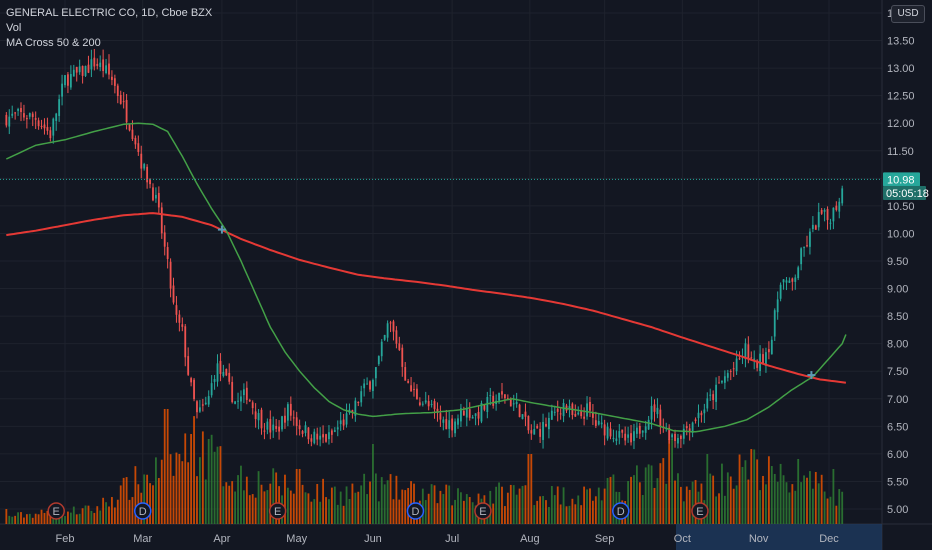 The height and width of the screenshot is (550, 932). What do you see at coordinates (605, 539) in the screenshot?
I see `time-tick: Sep` at bounding box center [605, 539].